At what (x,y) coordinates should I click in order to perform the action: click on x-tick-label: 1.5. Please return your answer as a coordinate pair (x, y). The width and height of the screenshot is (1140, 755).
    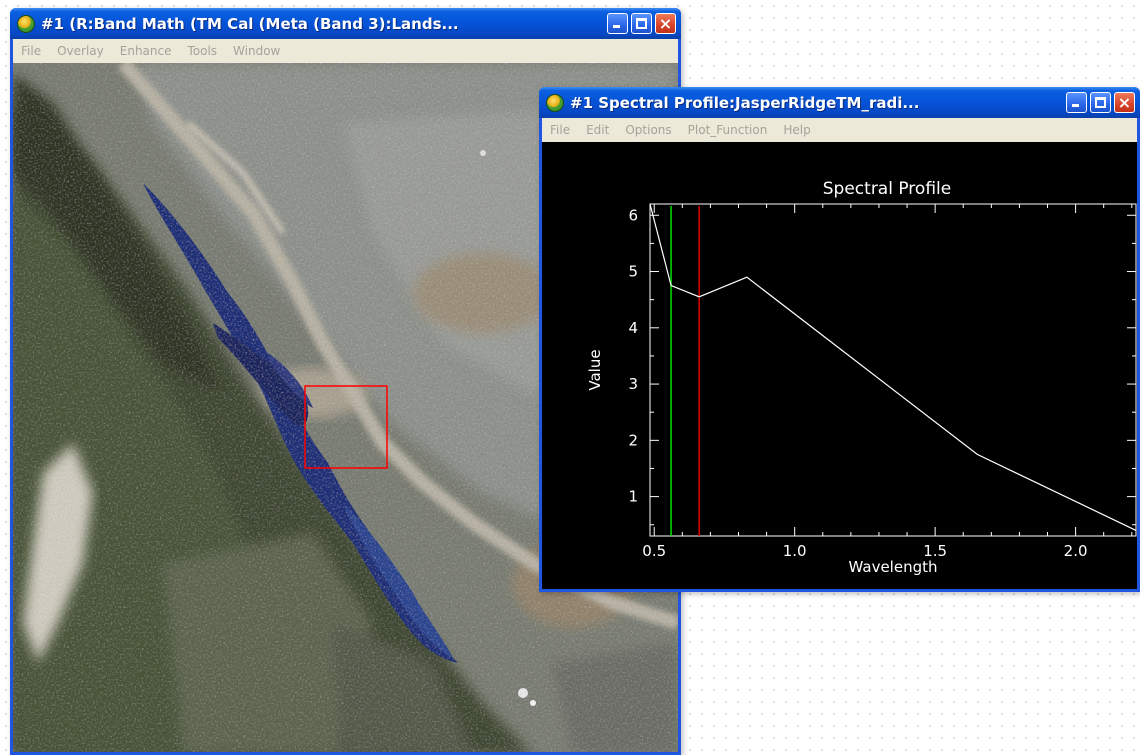
    Looking at the image, I should click on (935, 551).